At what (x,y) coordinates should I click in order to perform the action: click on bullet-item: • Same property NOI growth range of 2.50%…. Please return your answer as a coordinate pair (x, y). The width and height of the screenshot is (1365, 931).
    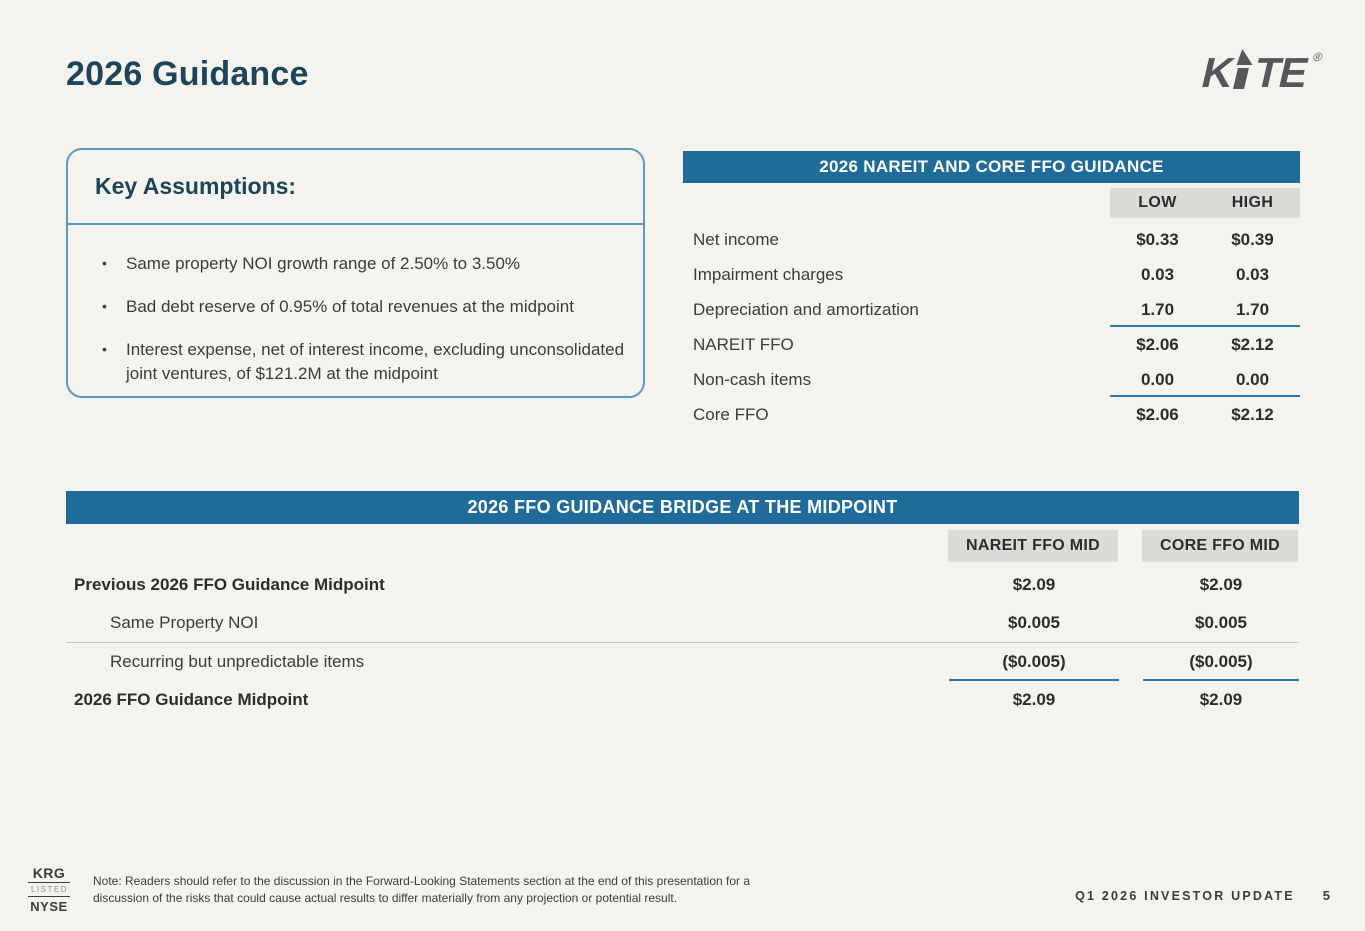
    Looking at the image, I should click on (363, 264).